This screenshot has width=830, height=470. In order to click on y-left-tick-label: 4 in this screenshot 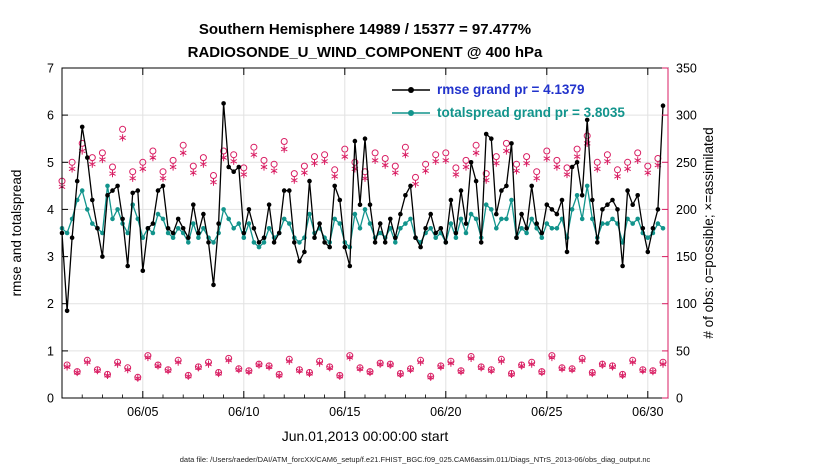, I will do `click(50, 210)`.